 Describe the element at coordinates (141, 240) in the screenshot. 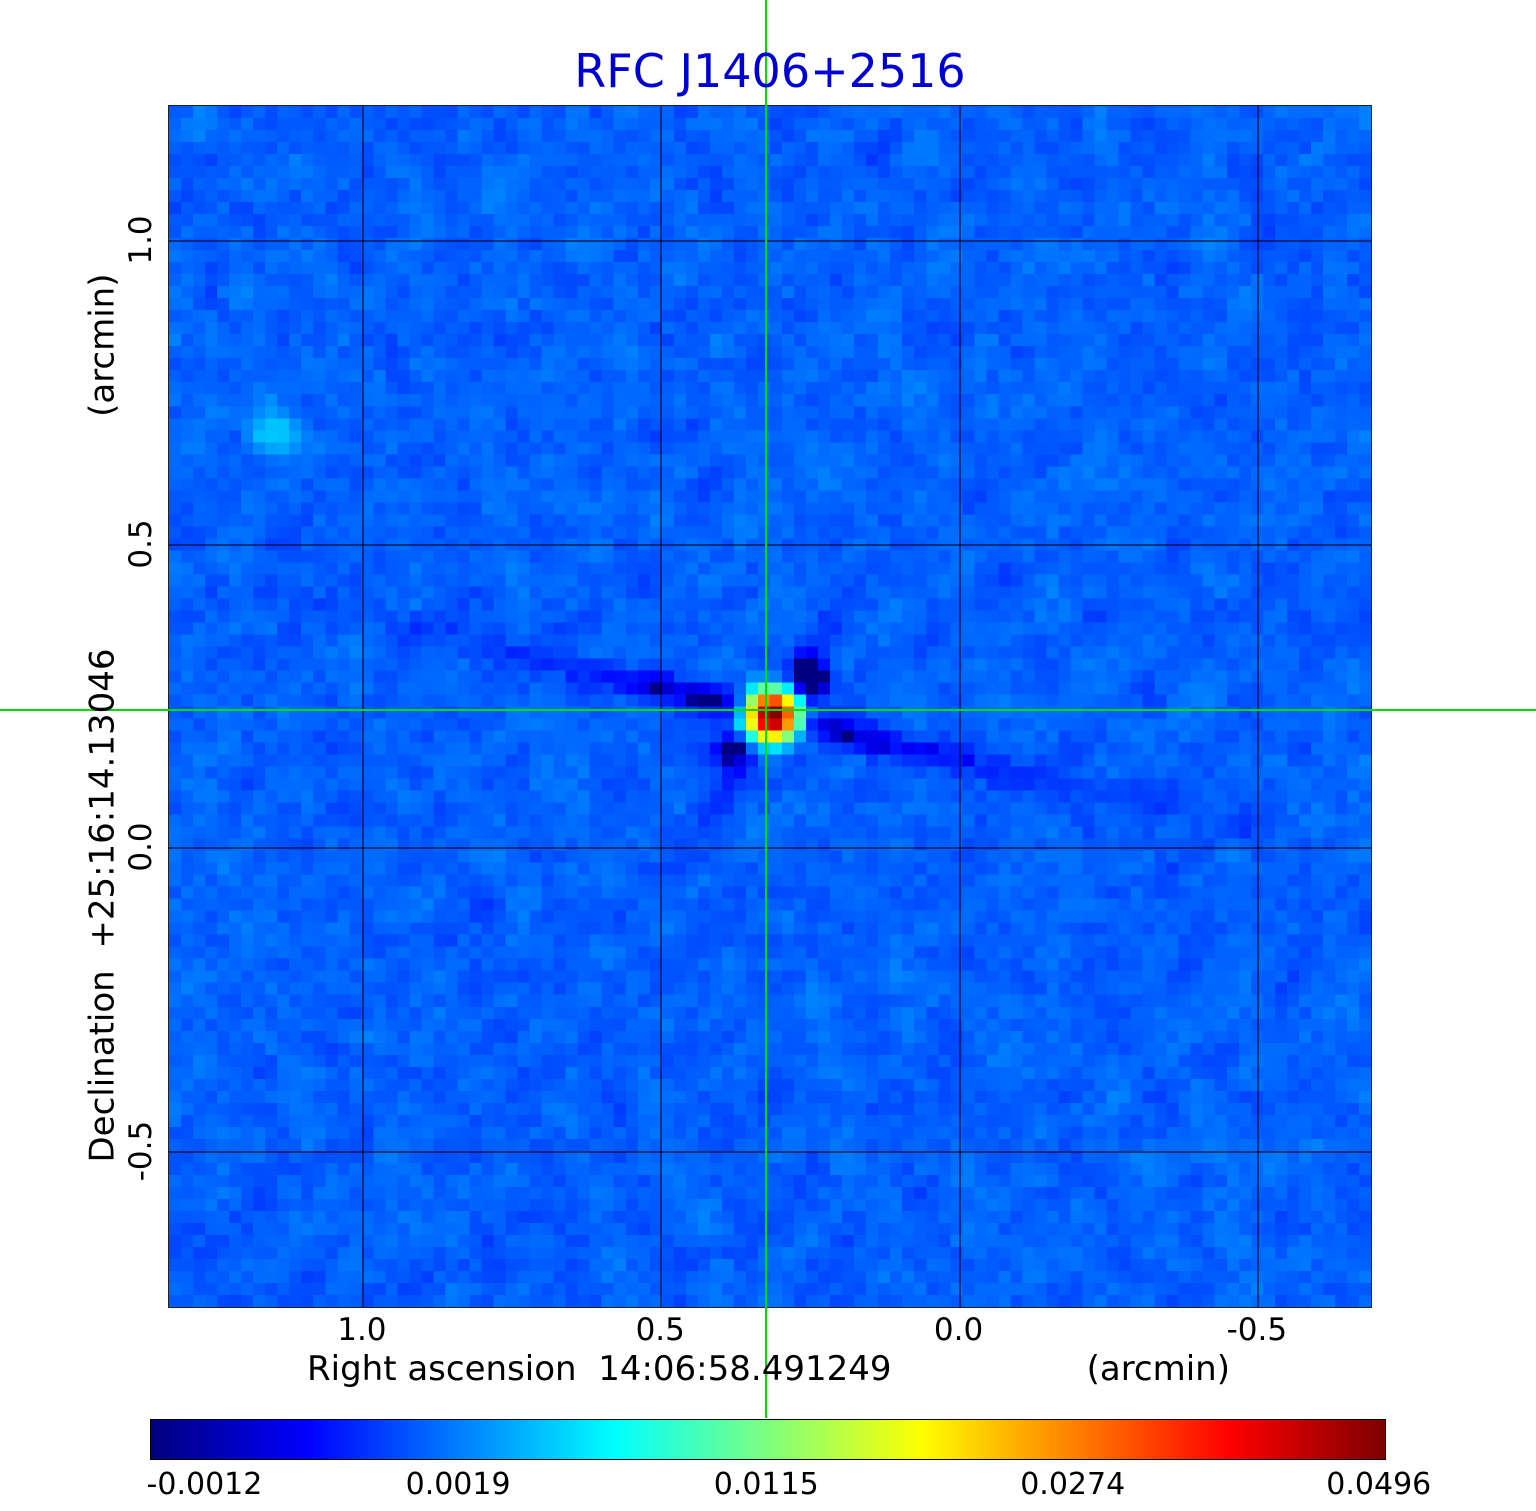

I see `y-tick-label: 1.0` at that location.